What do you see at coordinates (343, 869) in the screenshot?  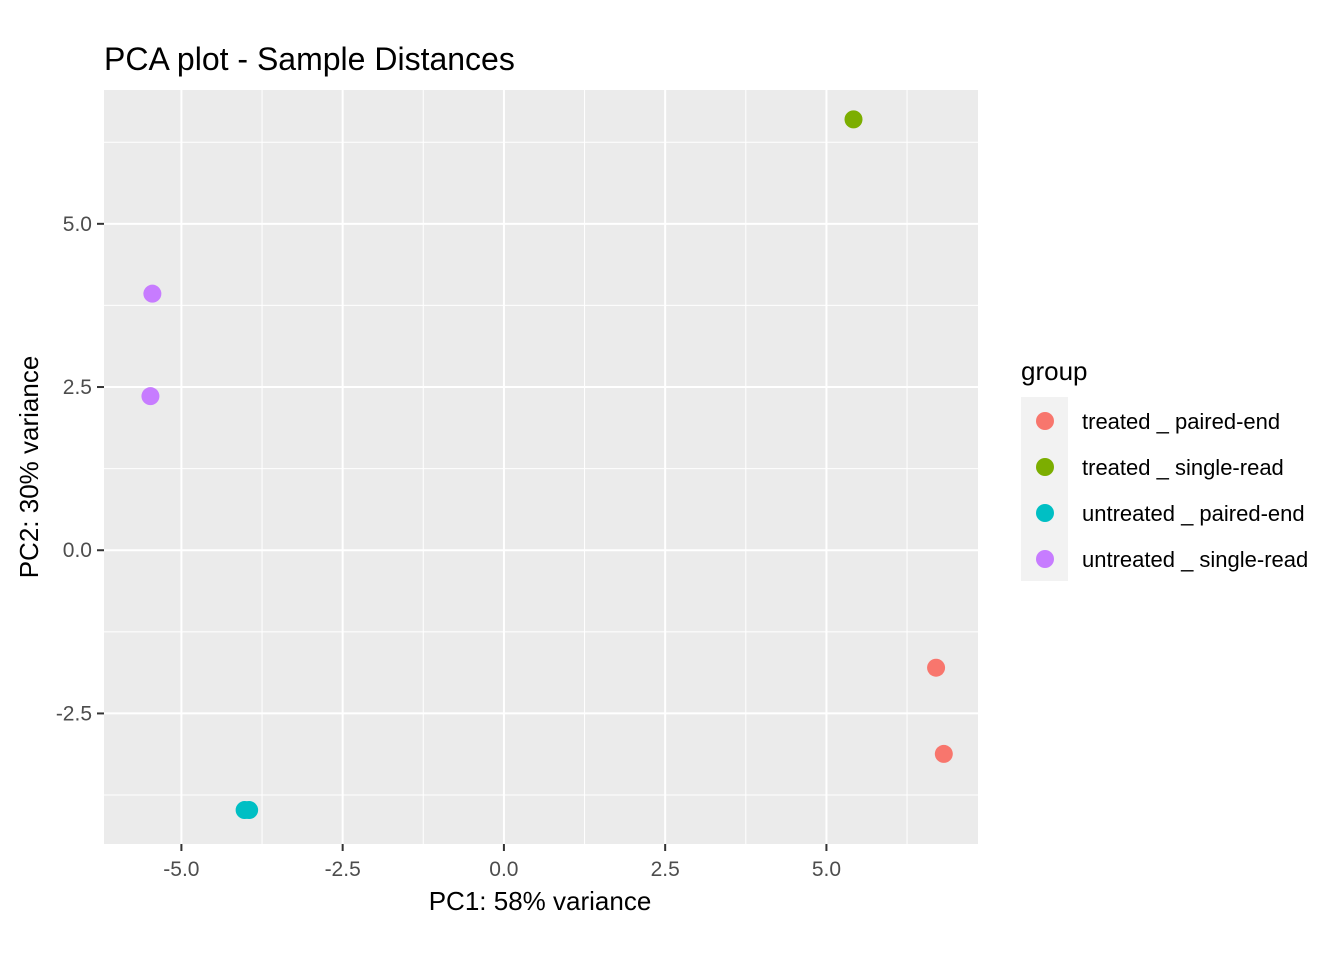 I see `x-tick-label: -2.5` at bounding box center [343, 869].